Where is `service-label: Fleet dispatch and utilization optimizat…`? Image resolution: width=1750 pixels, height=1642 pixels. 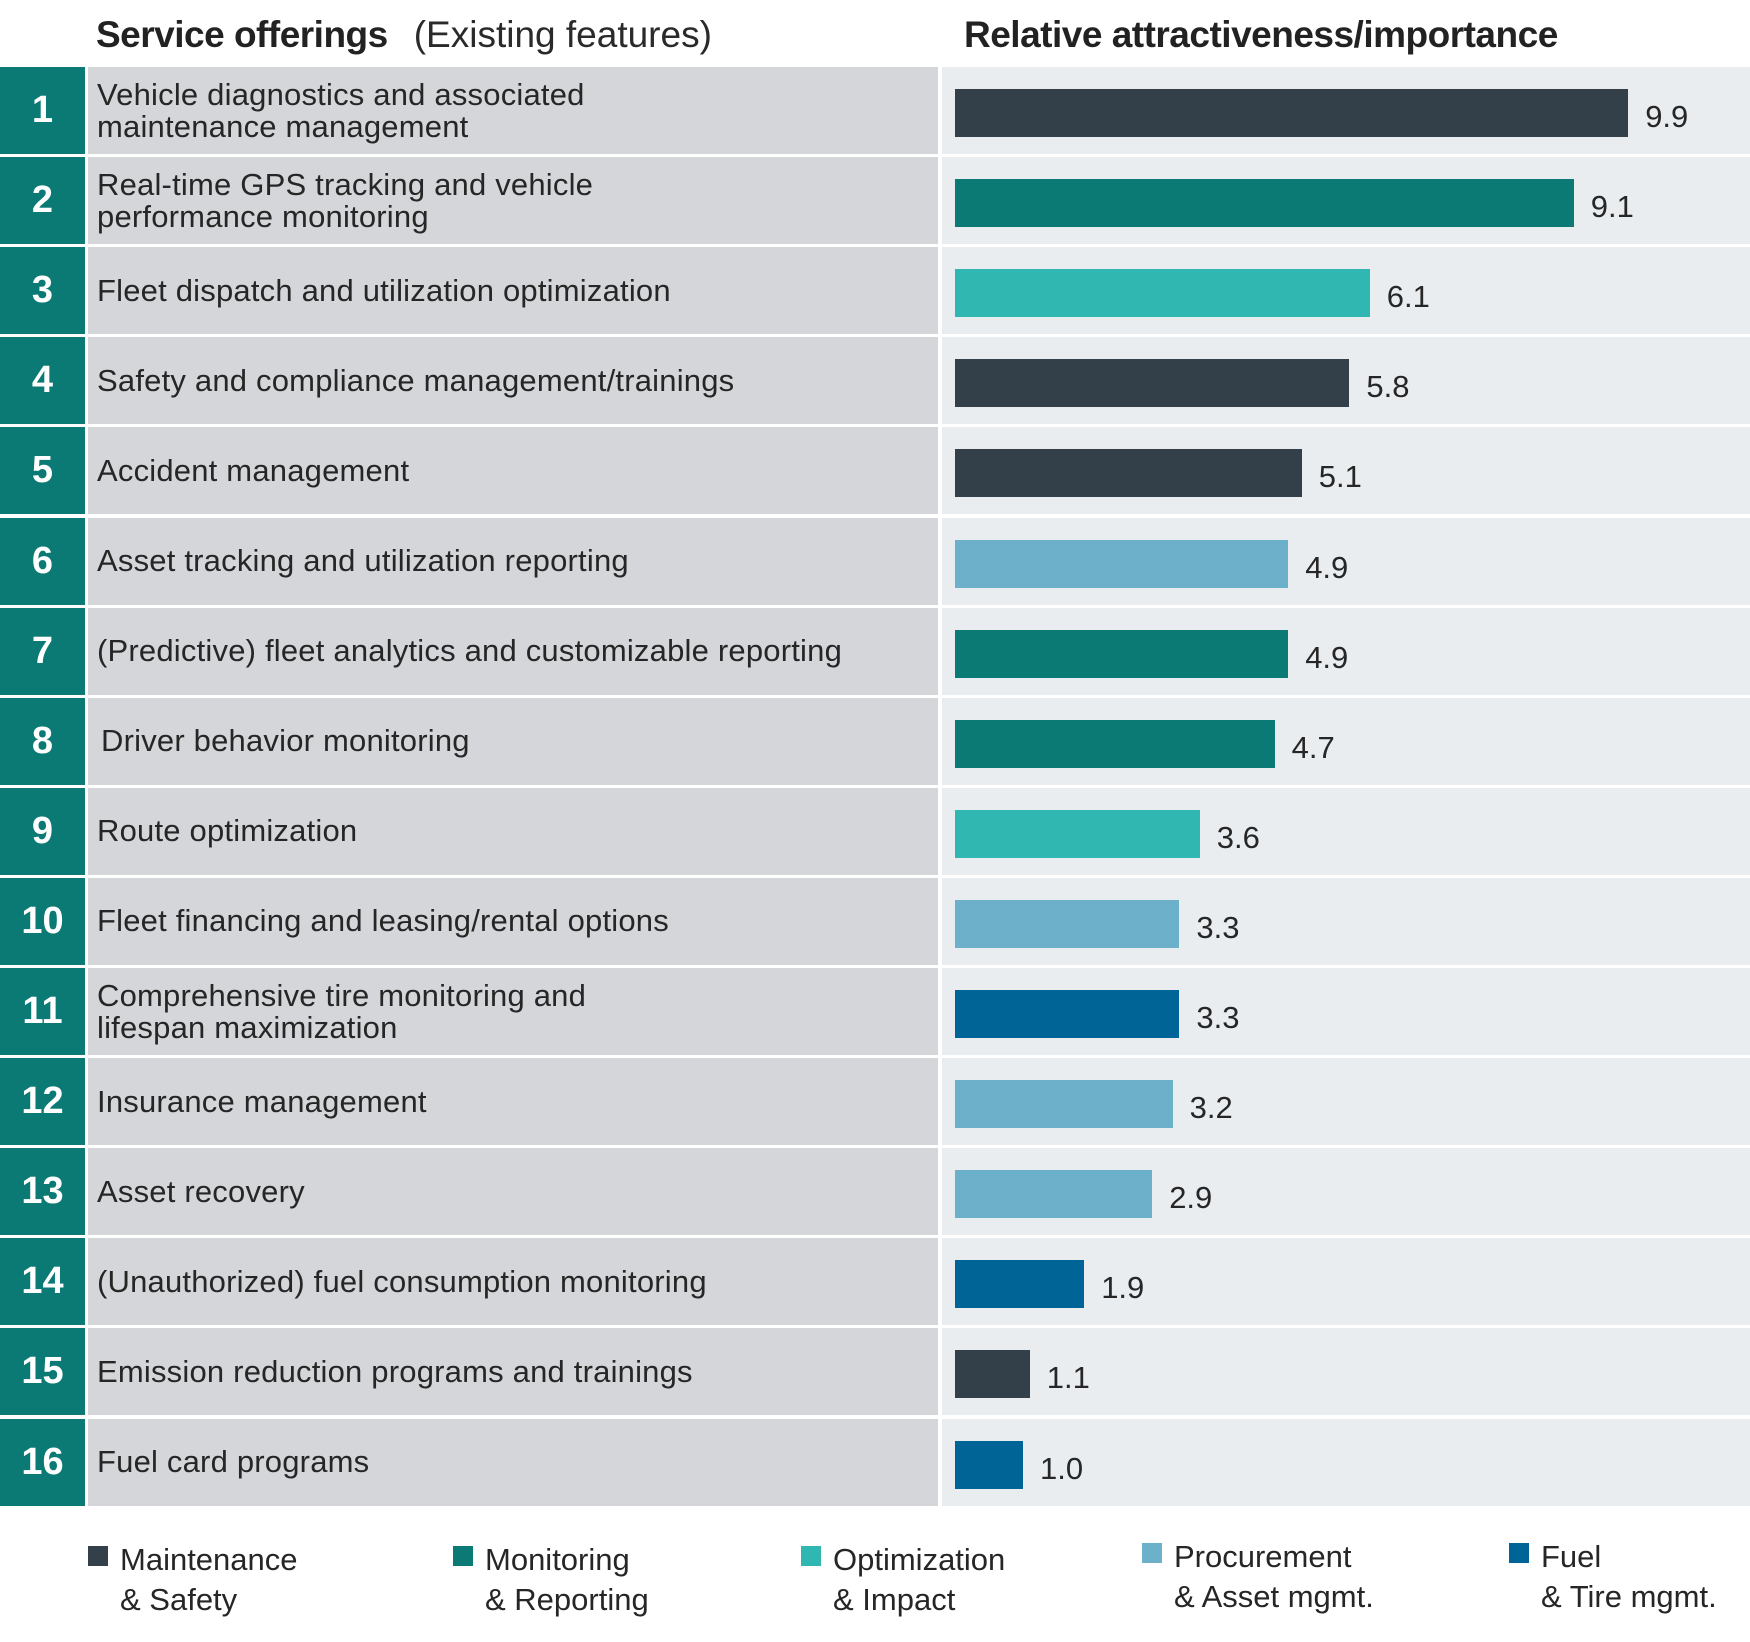 service-label: Fleet dispatch and utilization optimizat… is located at coordinates (384, 290).